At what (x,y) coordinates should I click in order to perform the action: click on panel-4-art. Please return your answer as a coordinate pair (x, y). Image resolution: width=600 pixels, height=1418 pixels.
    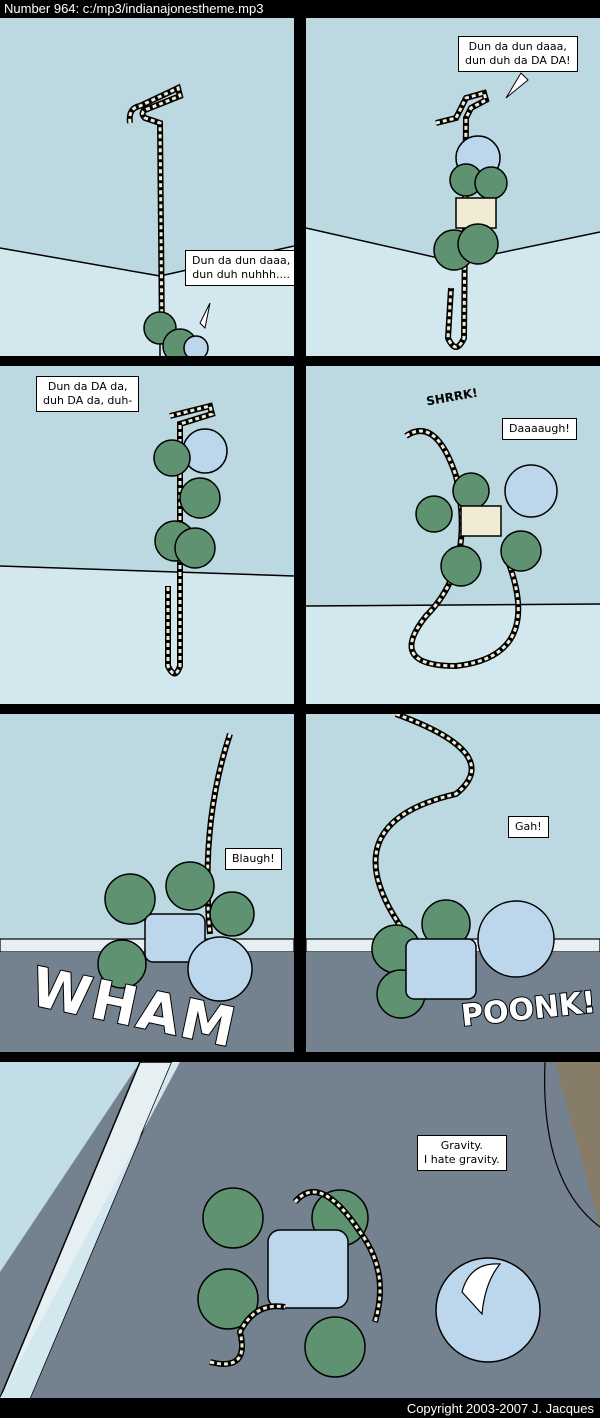
    Looking at the image, I should click on (453, 535).